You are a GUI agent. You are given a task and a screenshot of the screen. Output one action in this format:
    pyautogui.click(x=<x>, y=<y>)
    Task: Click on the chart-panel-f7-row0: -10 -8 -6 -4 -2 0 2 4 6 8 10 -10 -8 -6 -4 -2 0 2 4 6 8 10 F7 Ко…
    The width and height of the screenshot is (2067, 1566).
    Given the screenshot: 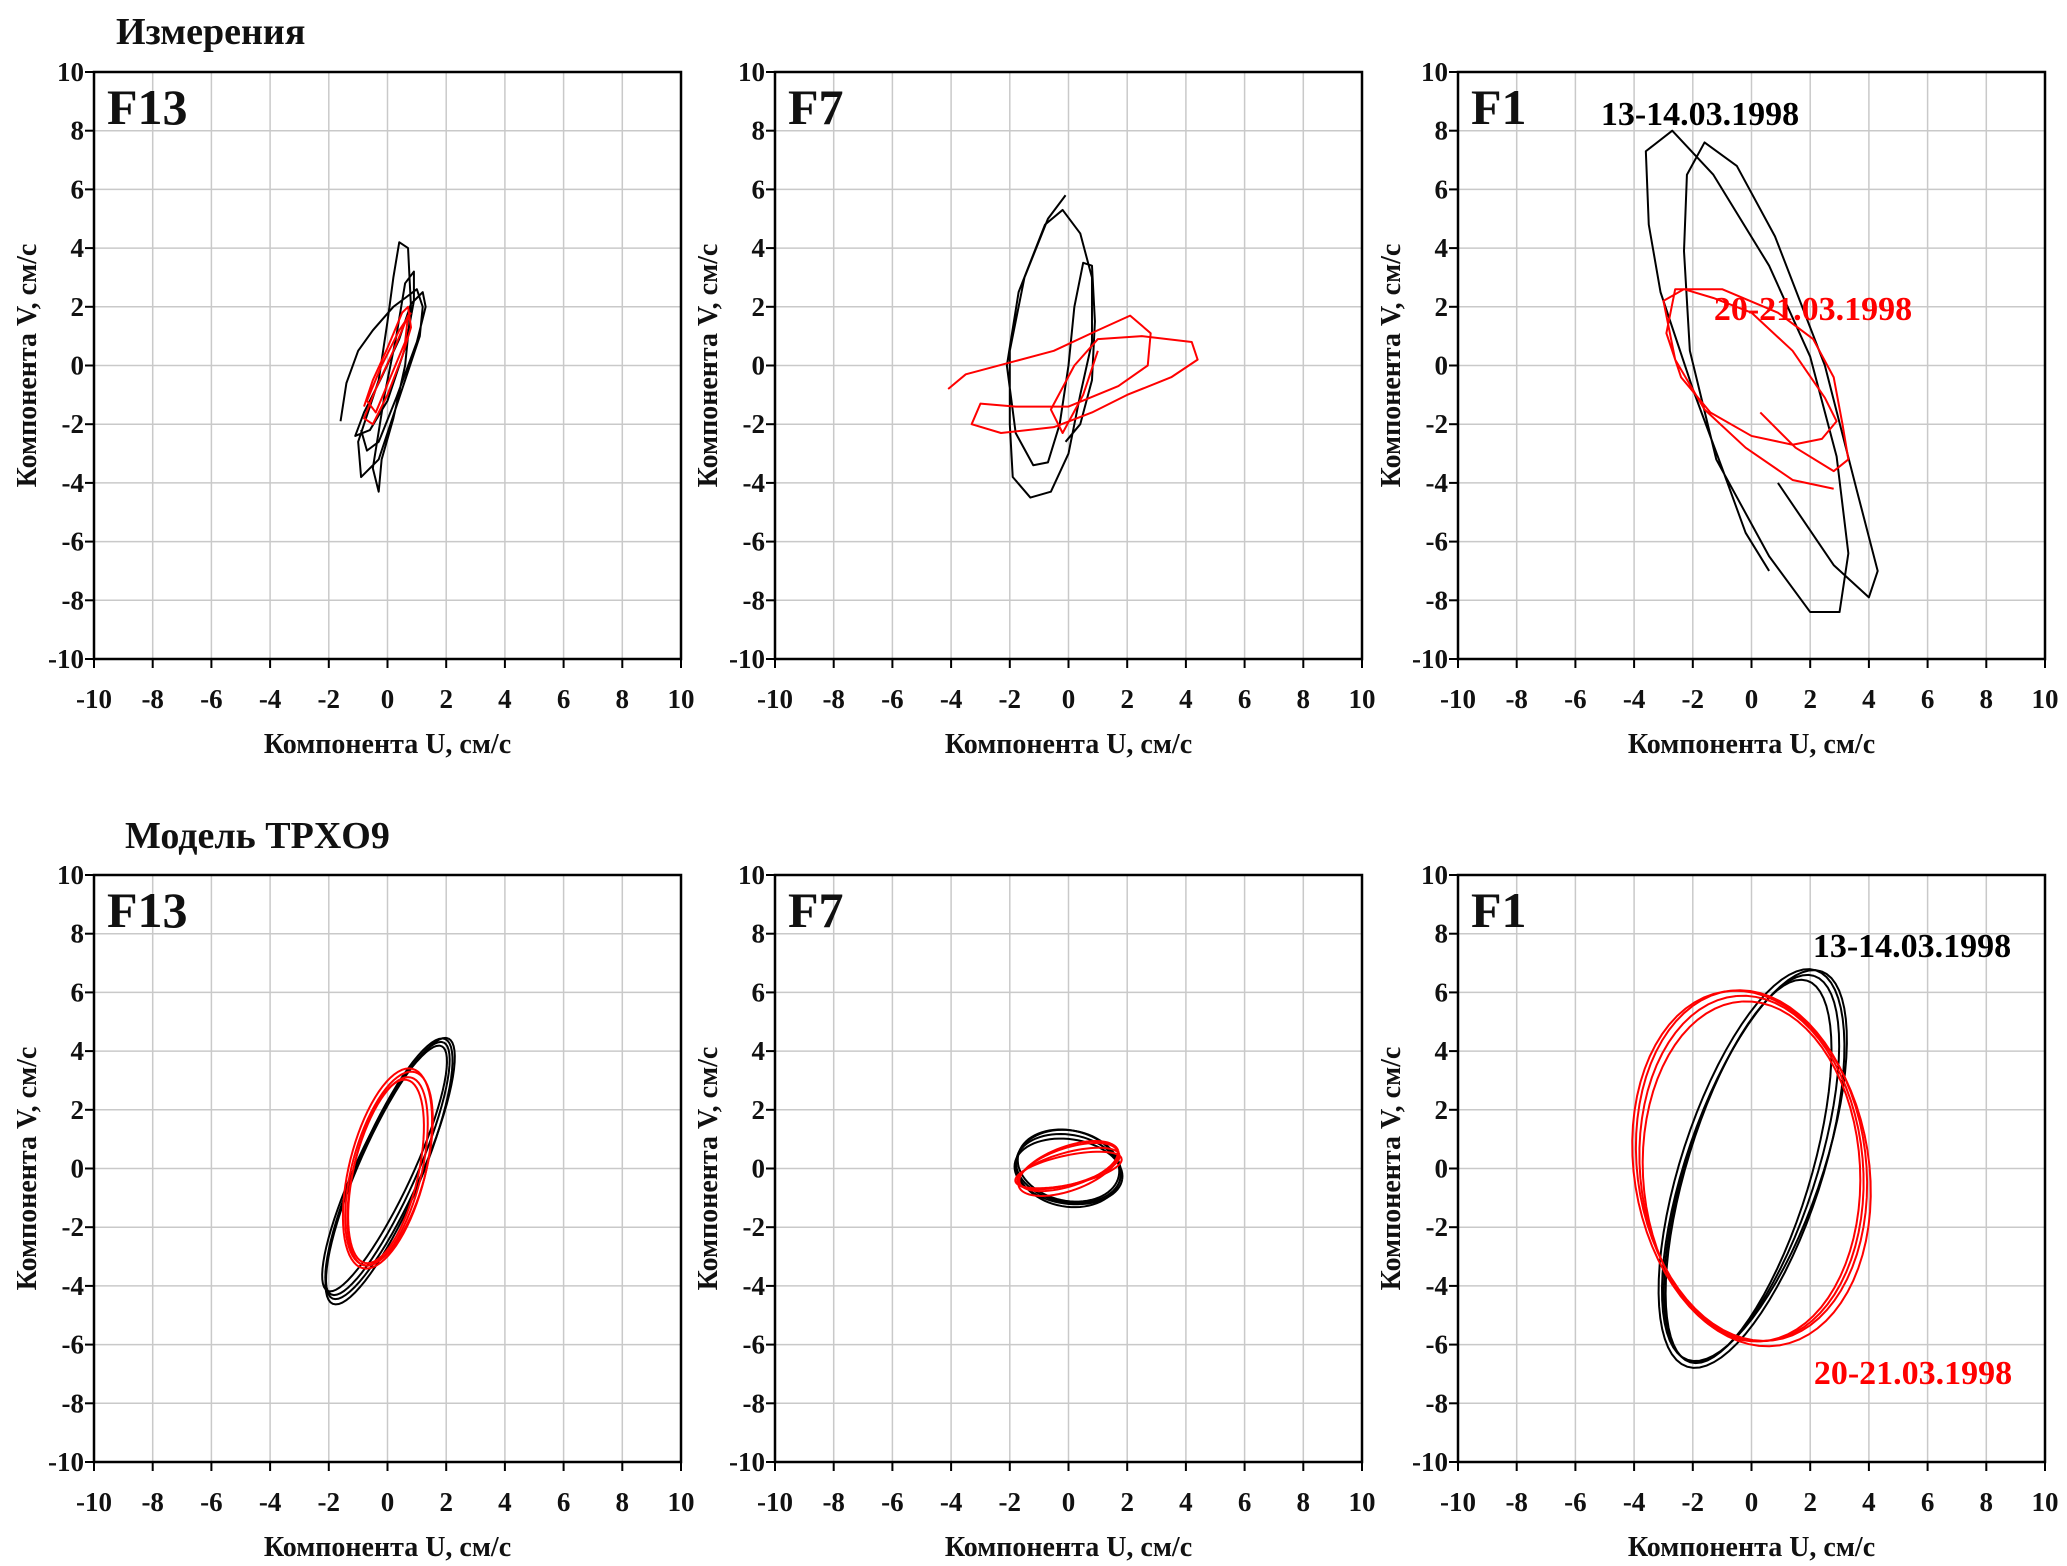 What is the action you would take?
    pyautogui.click(x=1034, y=408)
    